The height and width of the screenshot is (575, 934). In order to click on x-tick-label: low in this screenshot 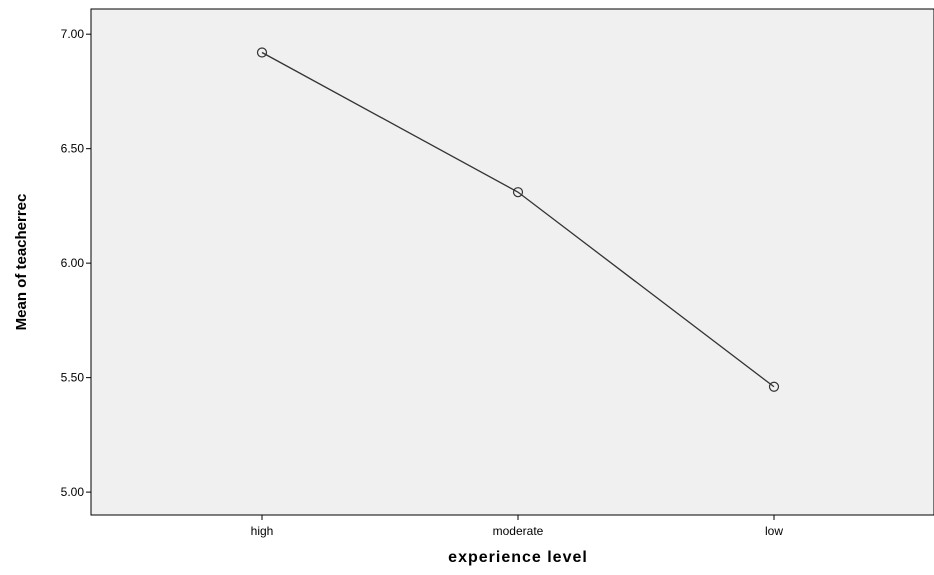, I will do `click(774, 531)`.